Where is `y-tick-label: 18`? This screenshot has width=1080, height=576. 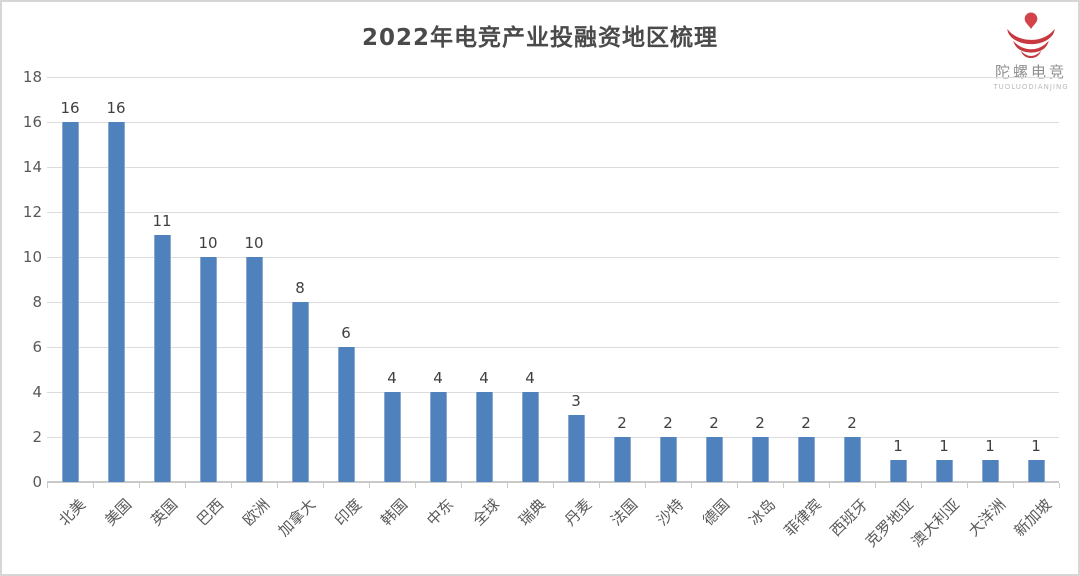
y-tick-label: 18 is located at coordinates (32, 77).